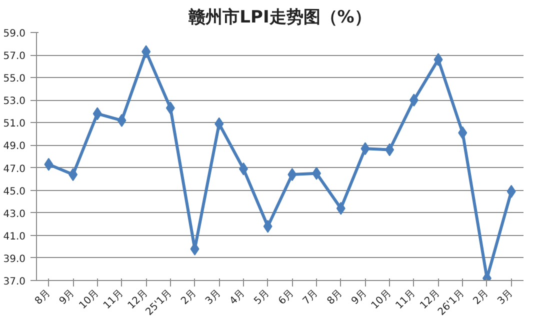  What do you see at coordinates (14, 146) in the screenshot?
I see `y-tick-label: 49.0` at bounding box center [14, 146].